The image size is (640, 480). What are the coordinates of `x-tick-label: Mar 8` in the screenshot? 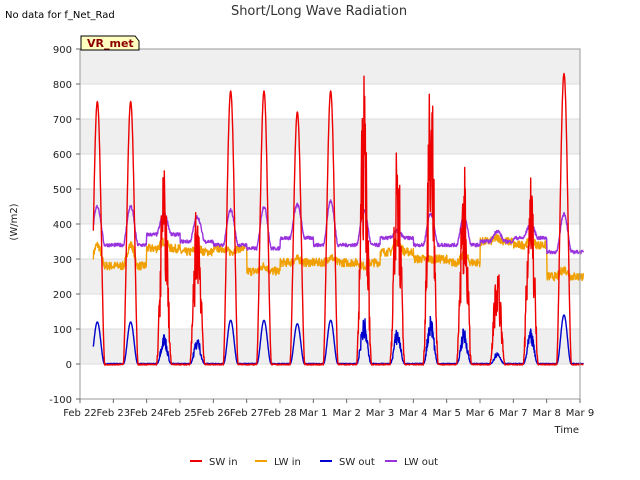 It's located at (546, 413).